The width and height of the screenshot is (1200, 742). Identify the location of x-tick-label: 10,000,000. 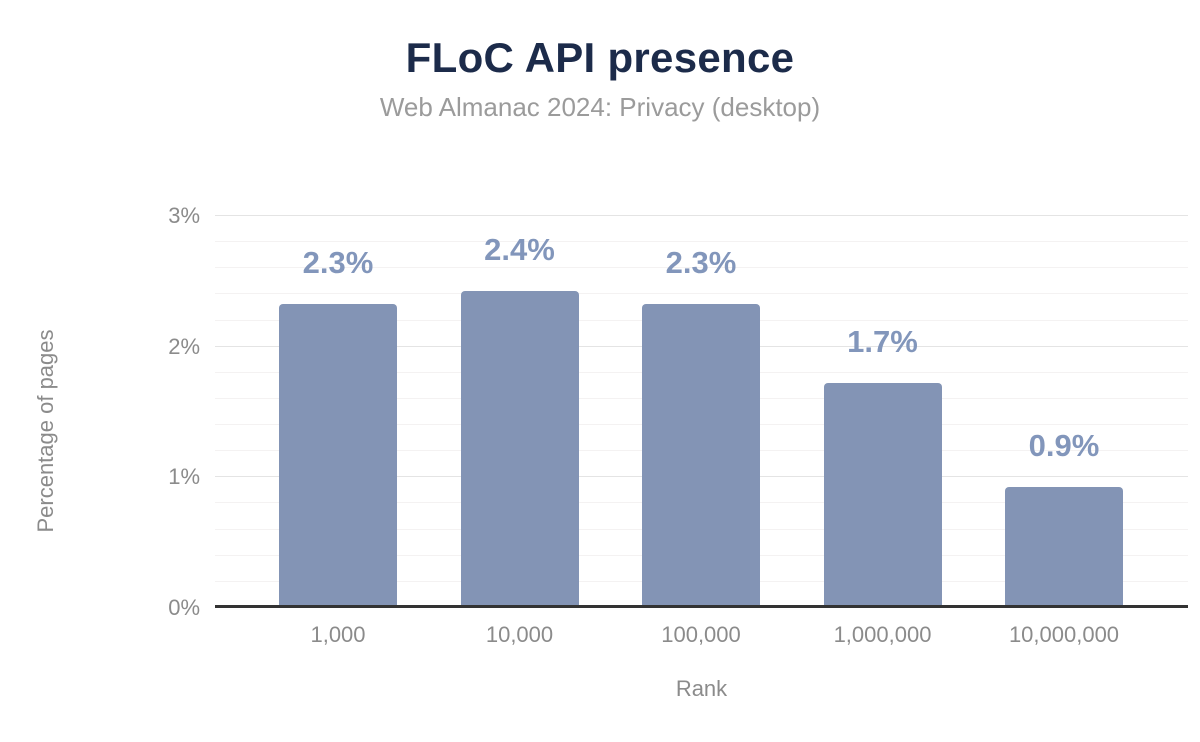
(1064, 634).